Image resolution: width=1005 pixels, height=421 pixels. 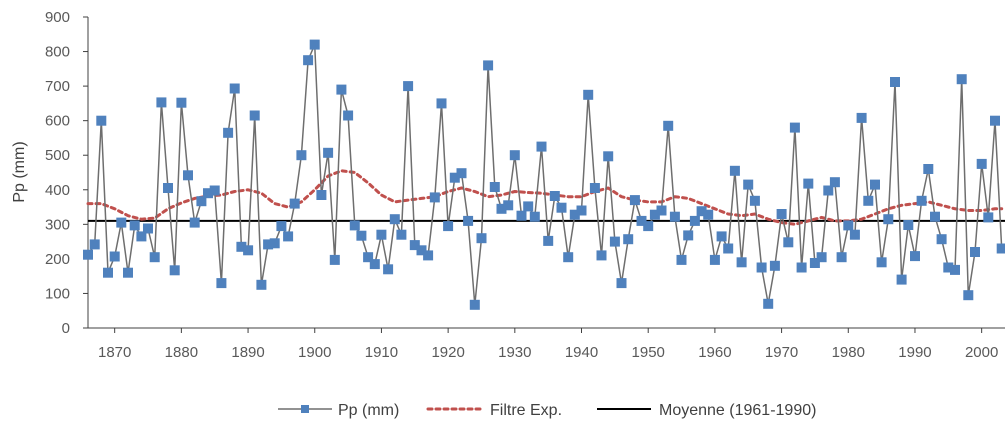 What do you see at coordinates (706, 410) in the screenshot?
I see `legend-item-mean: Moyenne (1961-1990)` at bounding box center [706, 410].